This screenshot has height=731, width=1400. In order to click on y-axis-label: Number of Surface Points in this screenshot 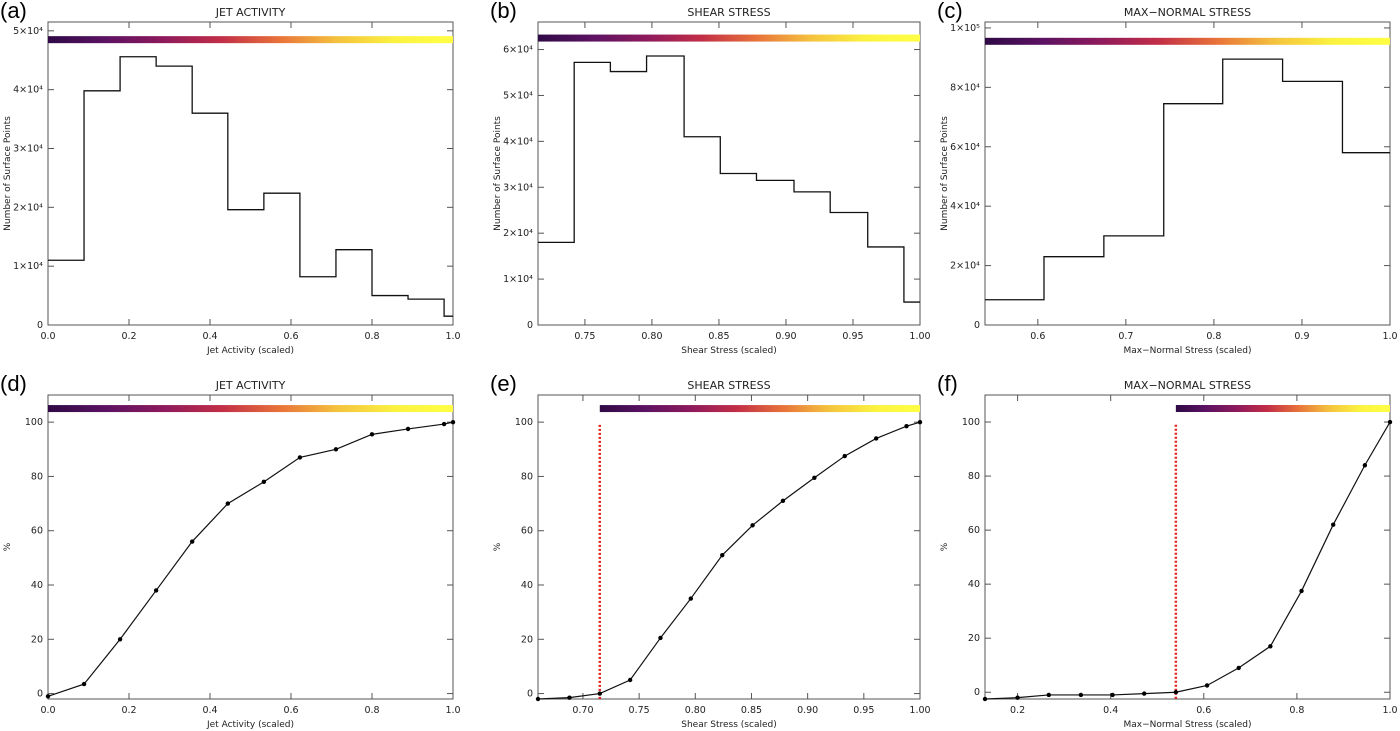, I will do `click(945, 173)`.